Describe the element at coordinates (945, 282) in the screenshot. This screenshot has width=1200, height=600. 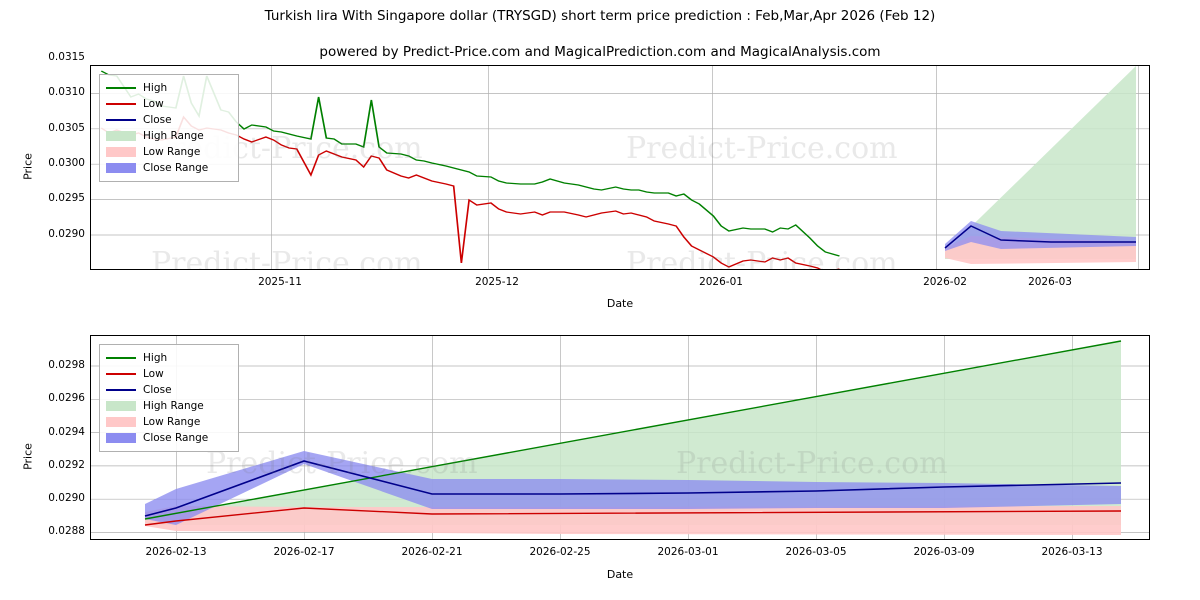
I see `top-xtick-3: 2026-02` at that location.